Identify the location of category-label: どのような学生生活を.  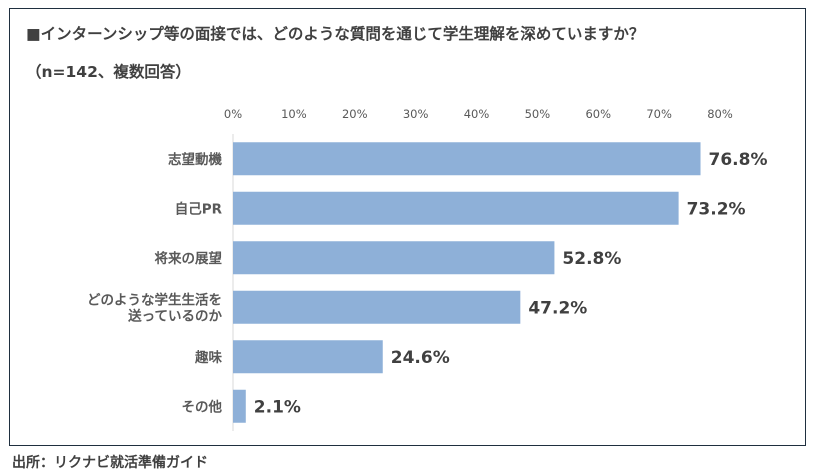
(154, 299).